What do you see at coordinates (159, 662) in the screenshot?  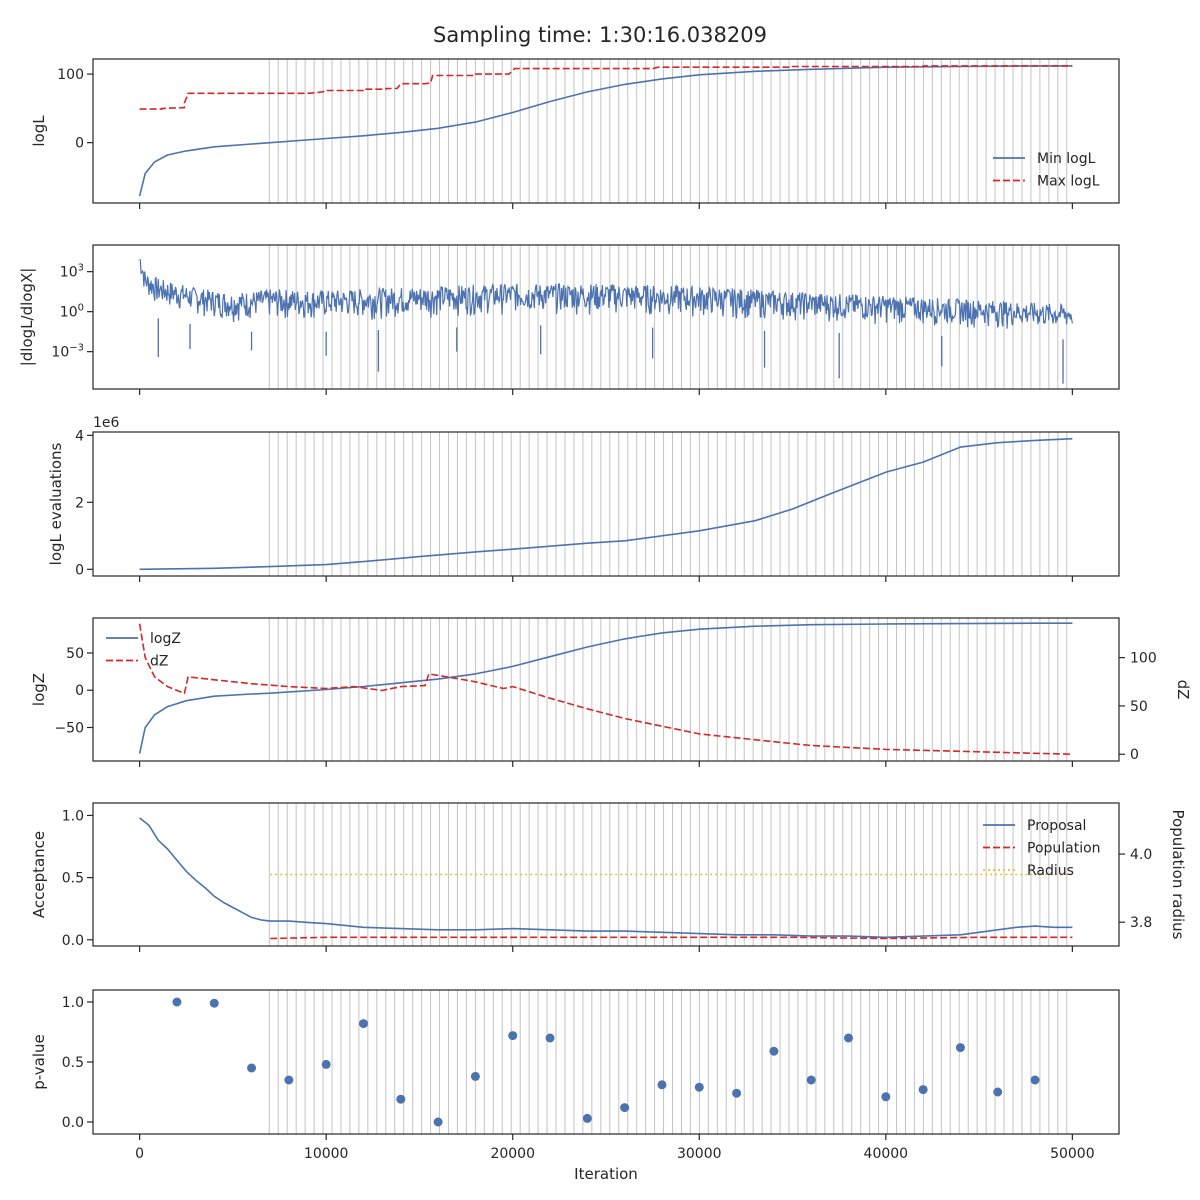 I see `legend-label: dZ` at bounding box center [159, 662].